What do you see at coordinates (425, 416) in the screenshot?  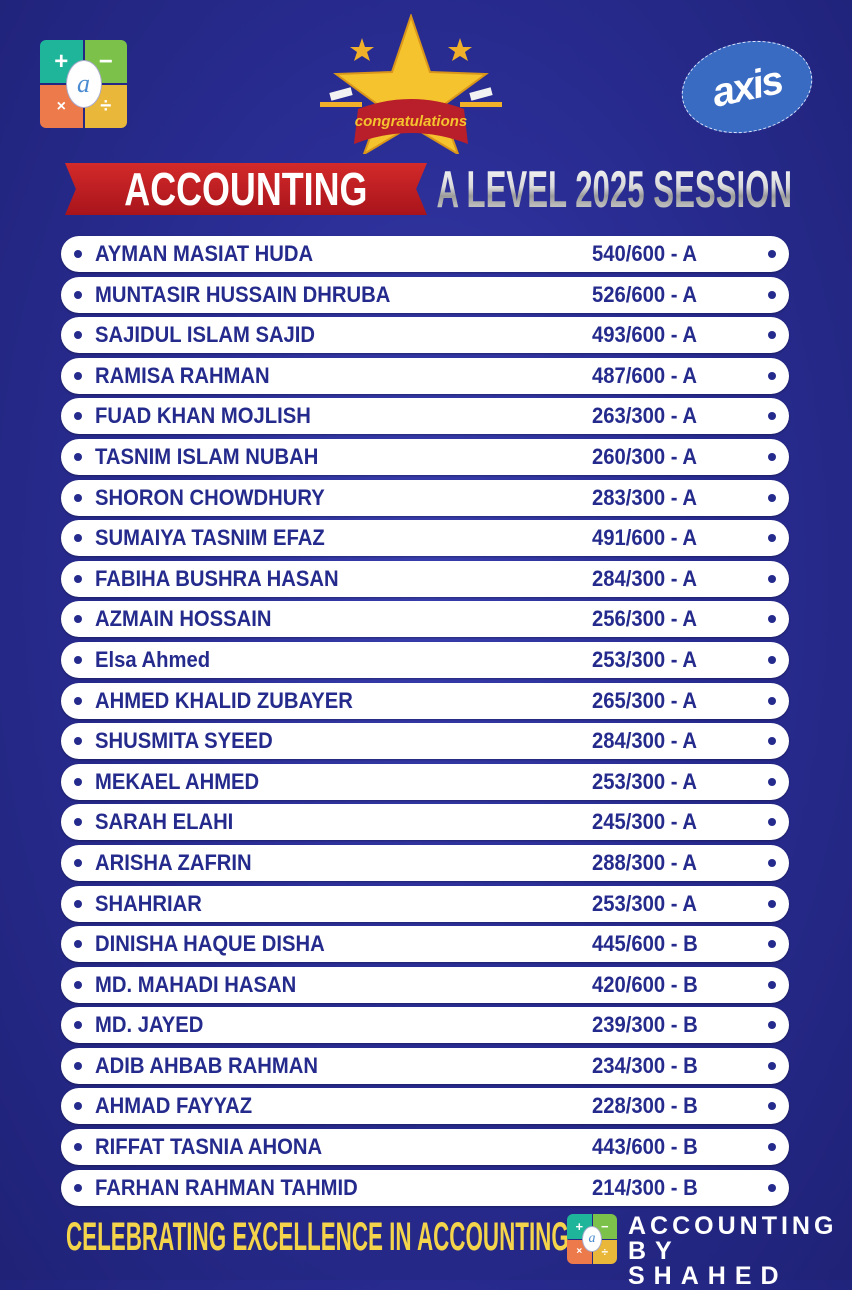 I see `result-row: FUAD KHAN MOJLISH 263/300 - A` at bounding box center [425, 416].